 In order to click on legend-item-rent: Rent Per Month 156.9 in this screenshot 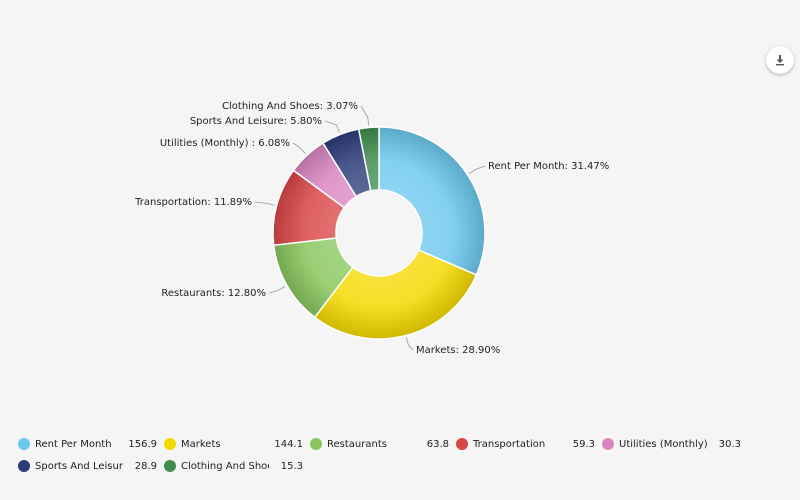, I will do `click(91, 444)`.